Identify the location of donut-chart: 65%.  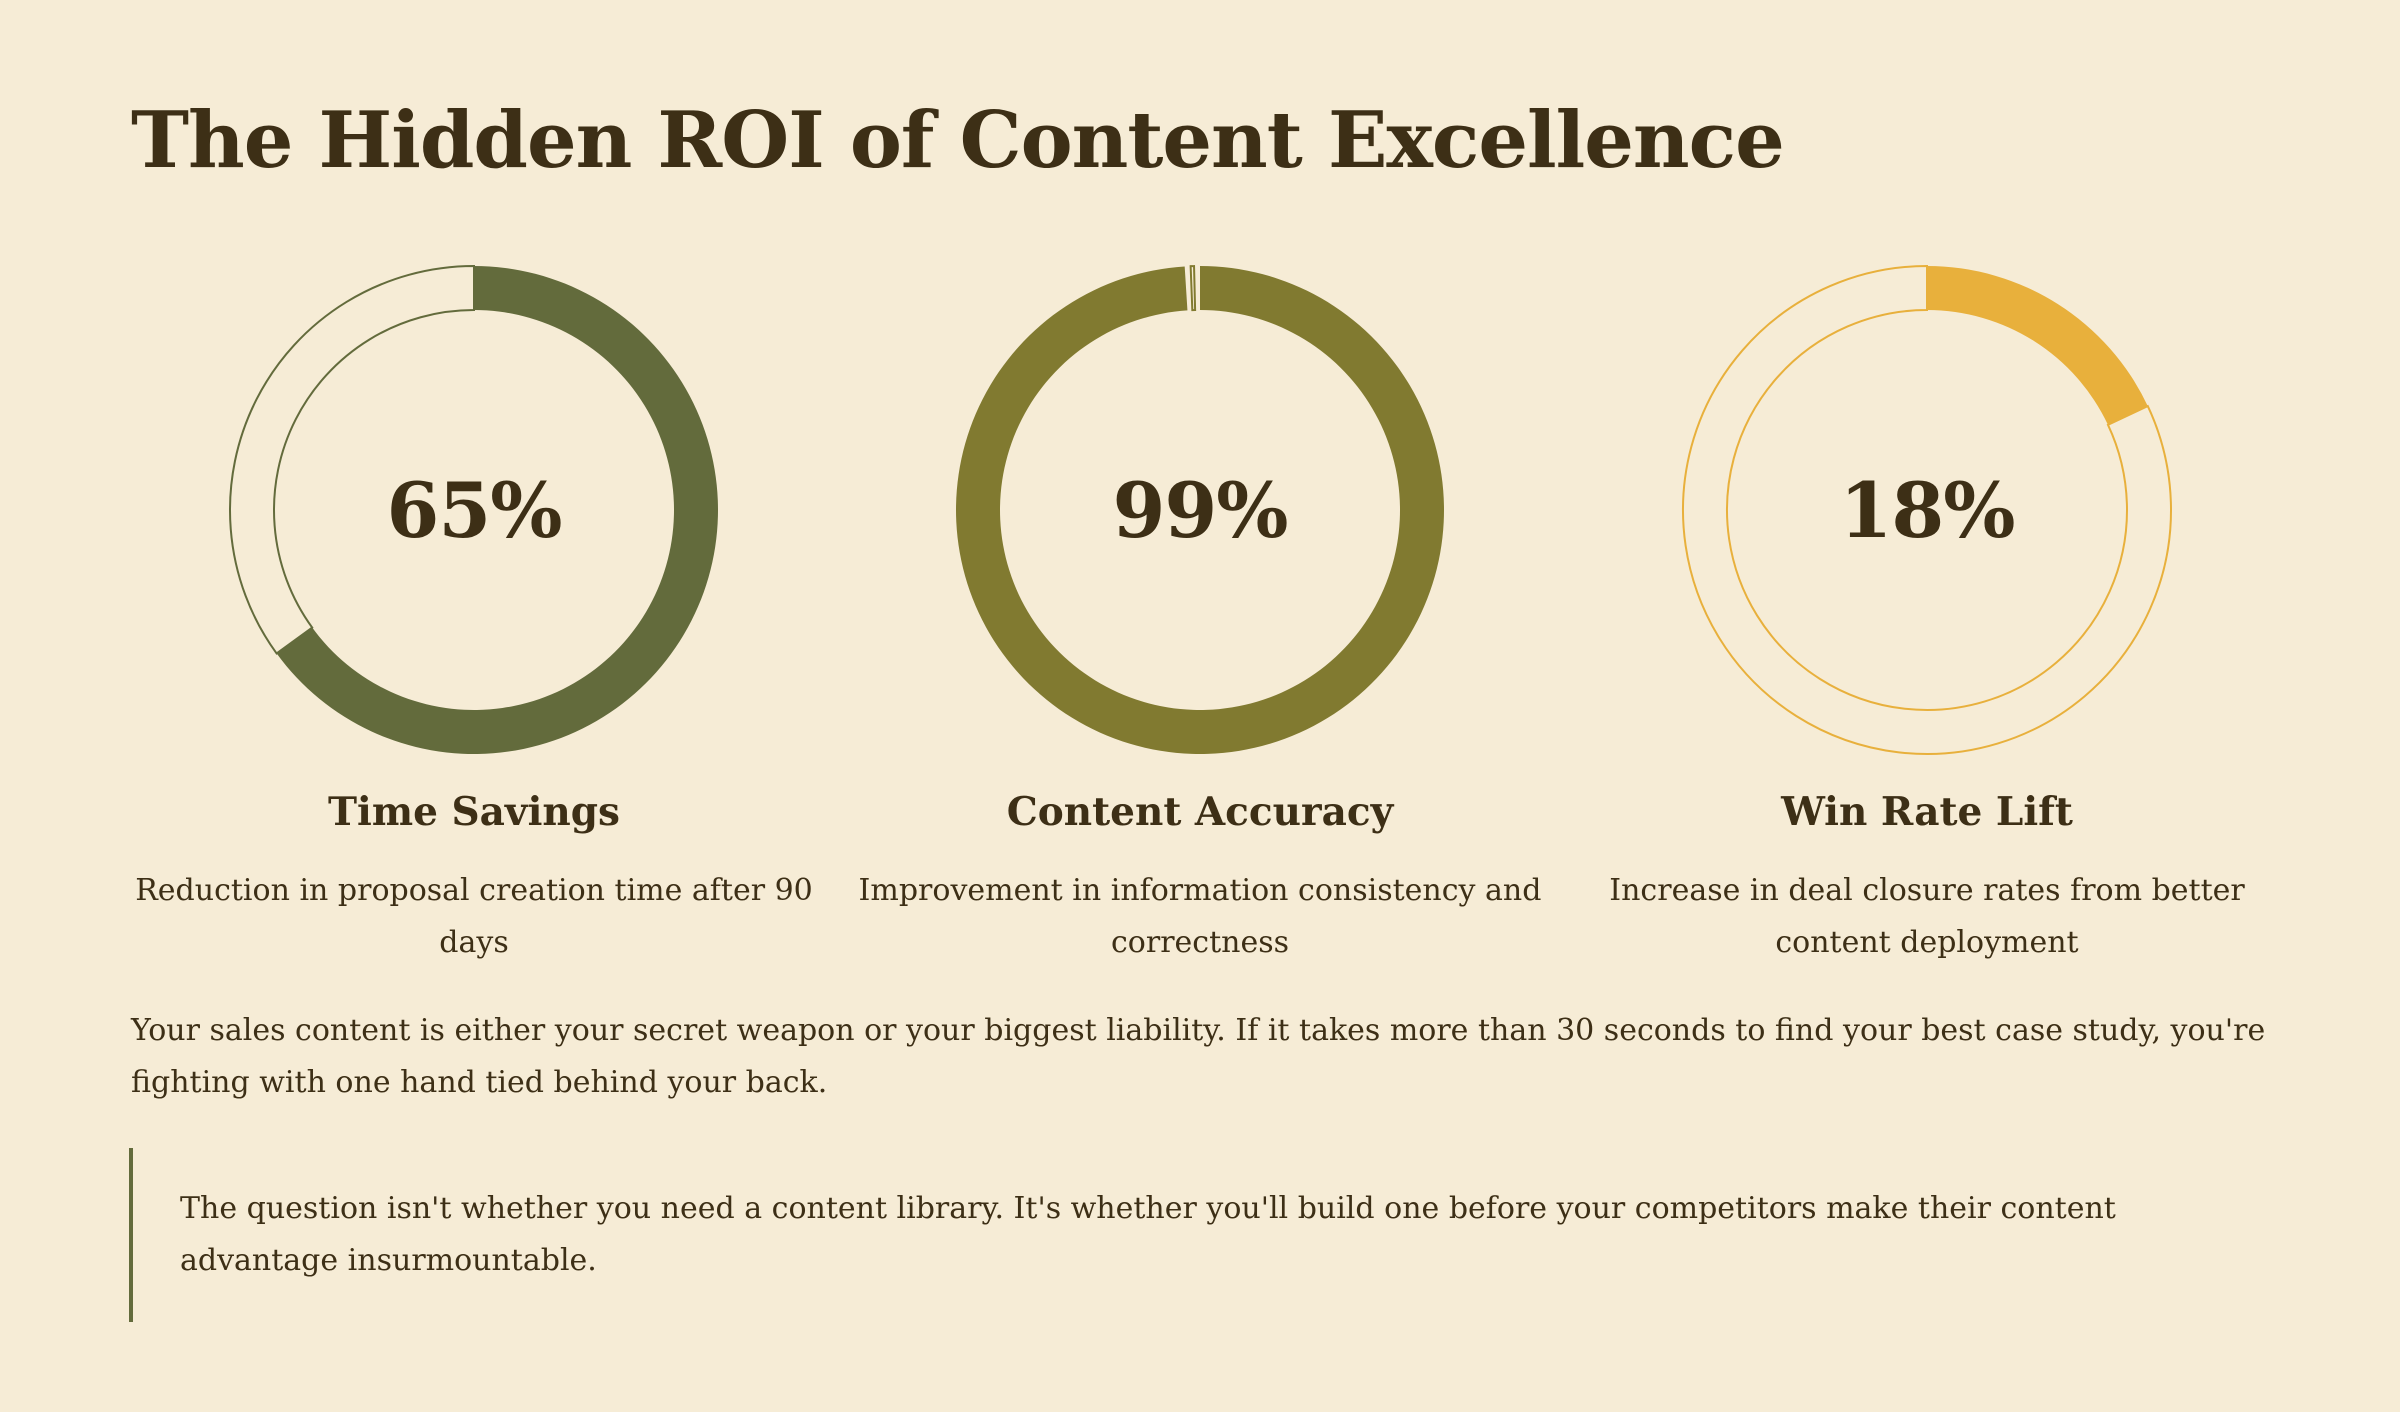
(474, 510).